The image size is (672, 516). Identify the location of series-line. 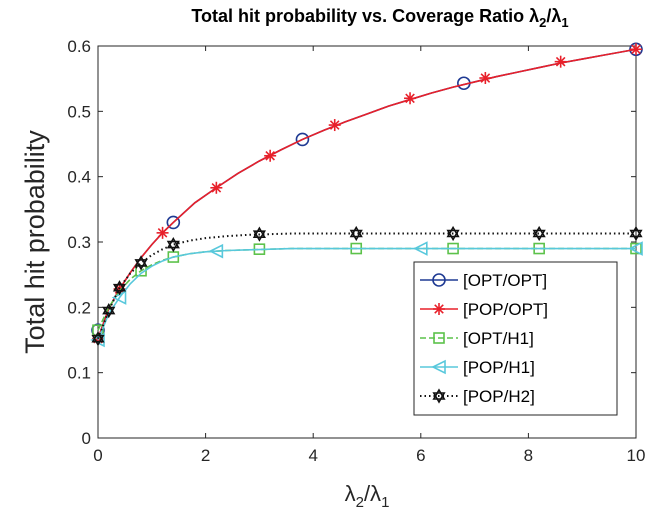
(366, 294).